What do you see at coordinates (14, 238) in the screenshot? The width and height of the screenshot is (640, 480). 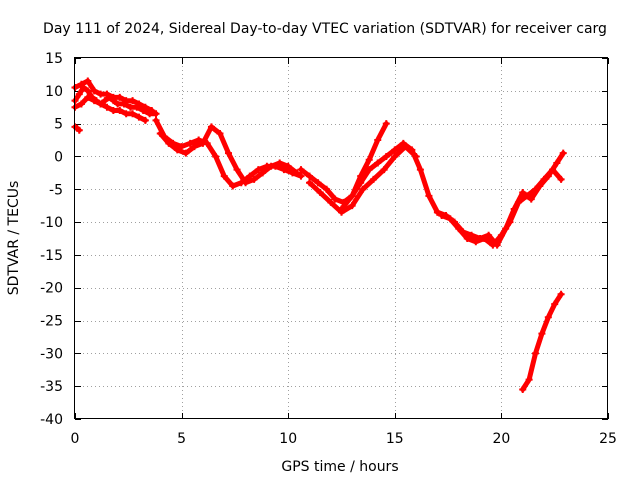 I see `y-axis-label: SDTVAR / TECUs` at bounding box center [14, 238].